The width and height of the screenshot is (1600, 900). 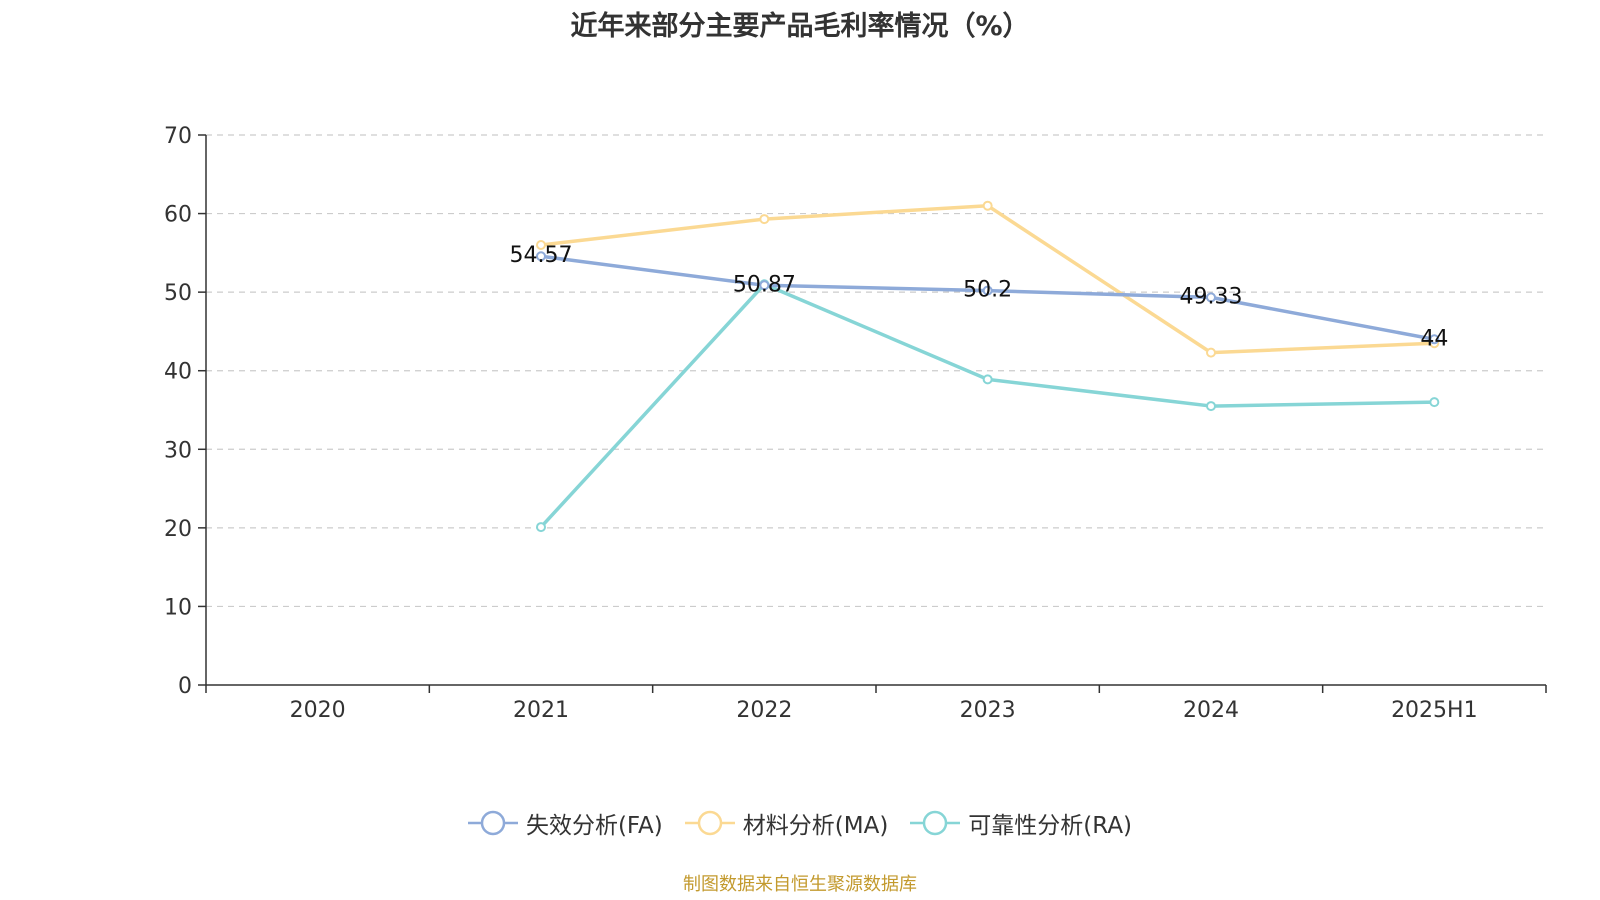 I want to click on y-tick-label: 0, so click(x=185, y=686).